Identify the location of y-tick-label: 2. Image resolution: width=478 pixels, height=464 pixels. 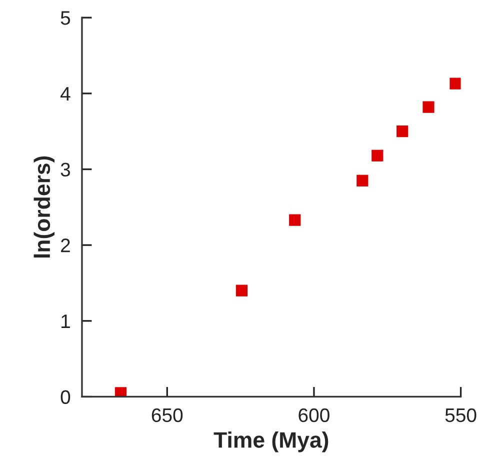
(65, 245).